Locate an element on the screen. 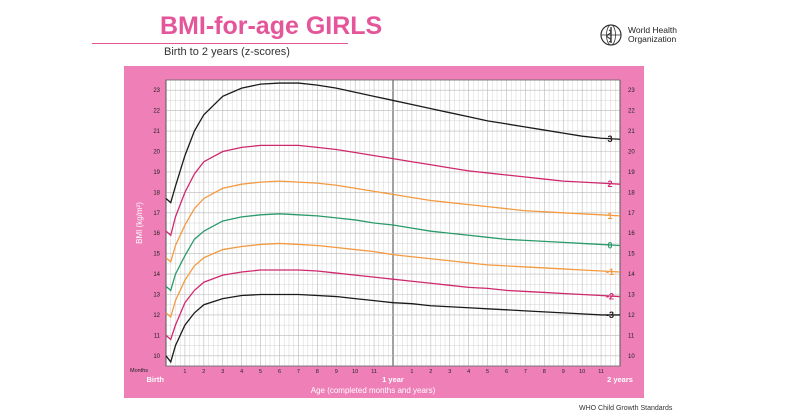 The height and width of the screenshot is (420, 800). y-tick-label-right: 12 is located at coordinates (631, 316).